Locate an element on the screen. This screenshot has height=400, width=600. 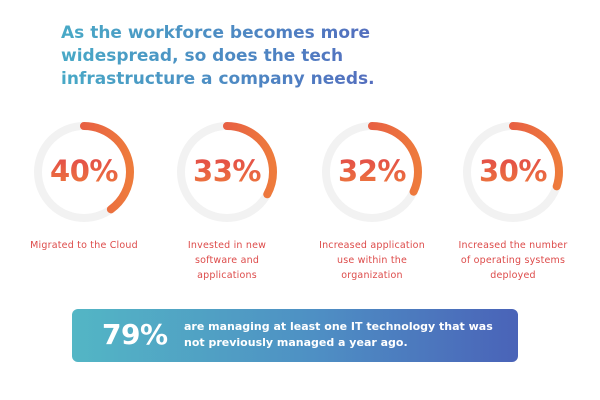
stat-percent: 32% is located at coordinates (372, 171).